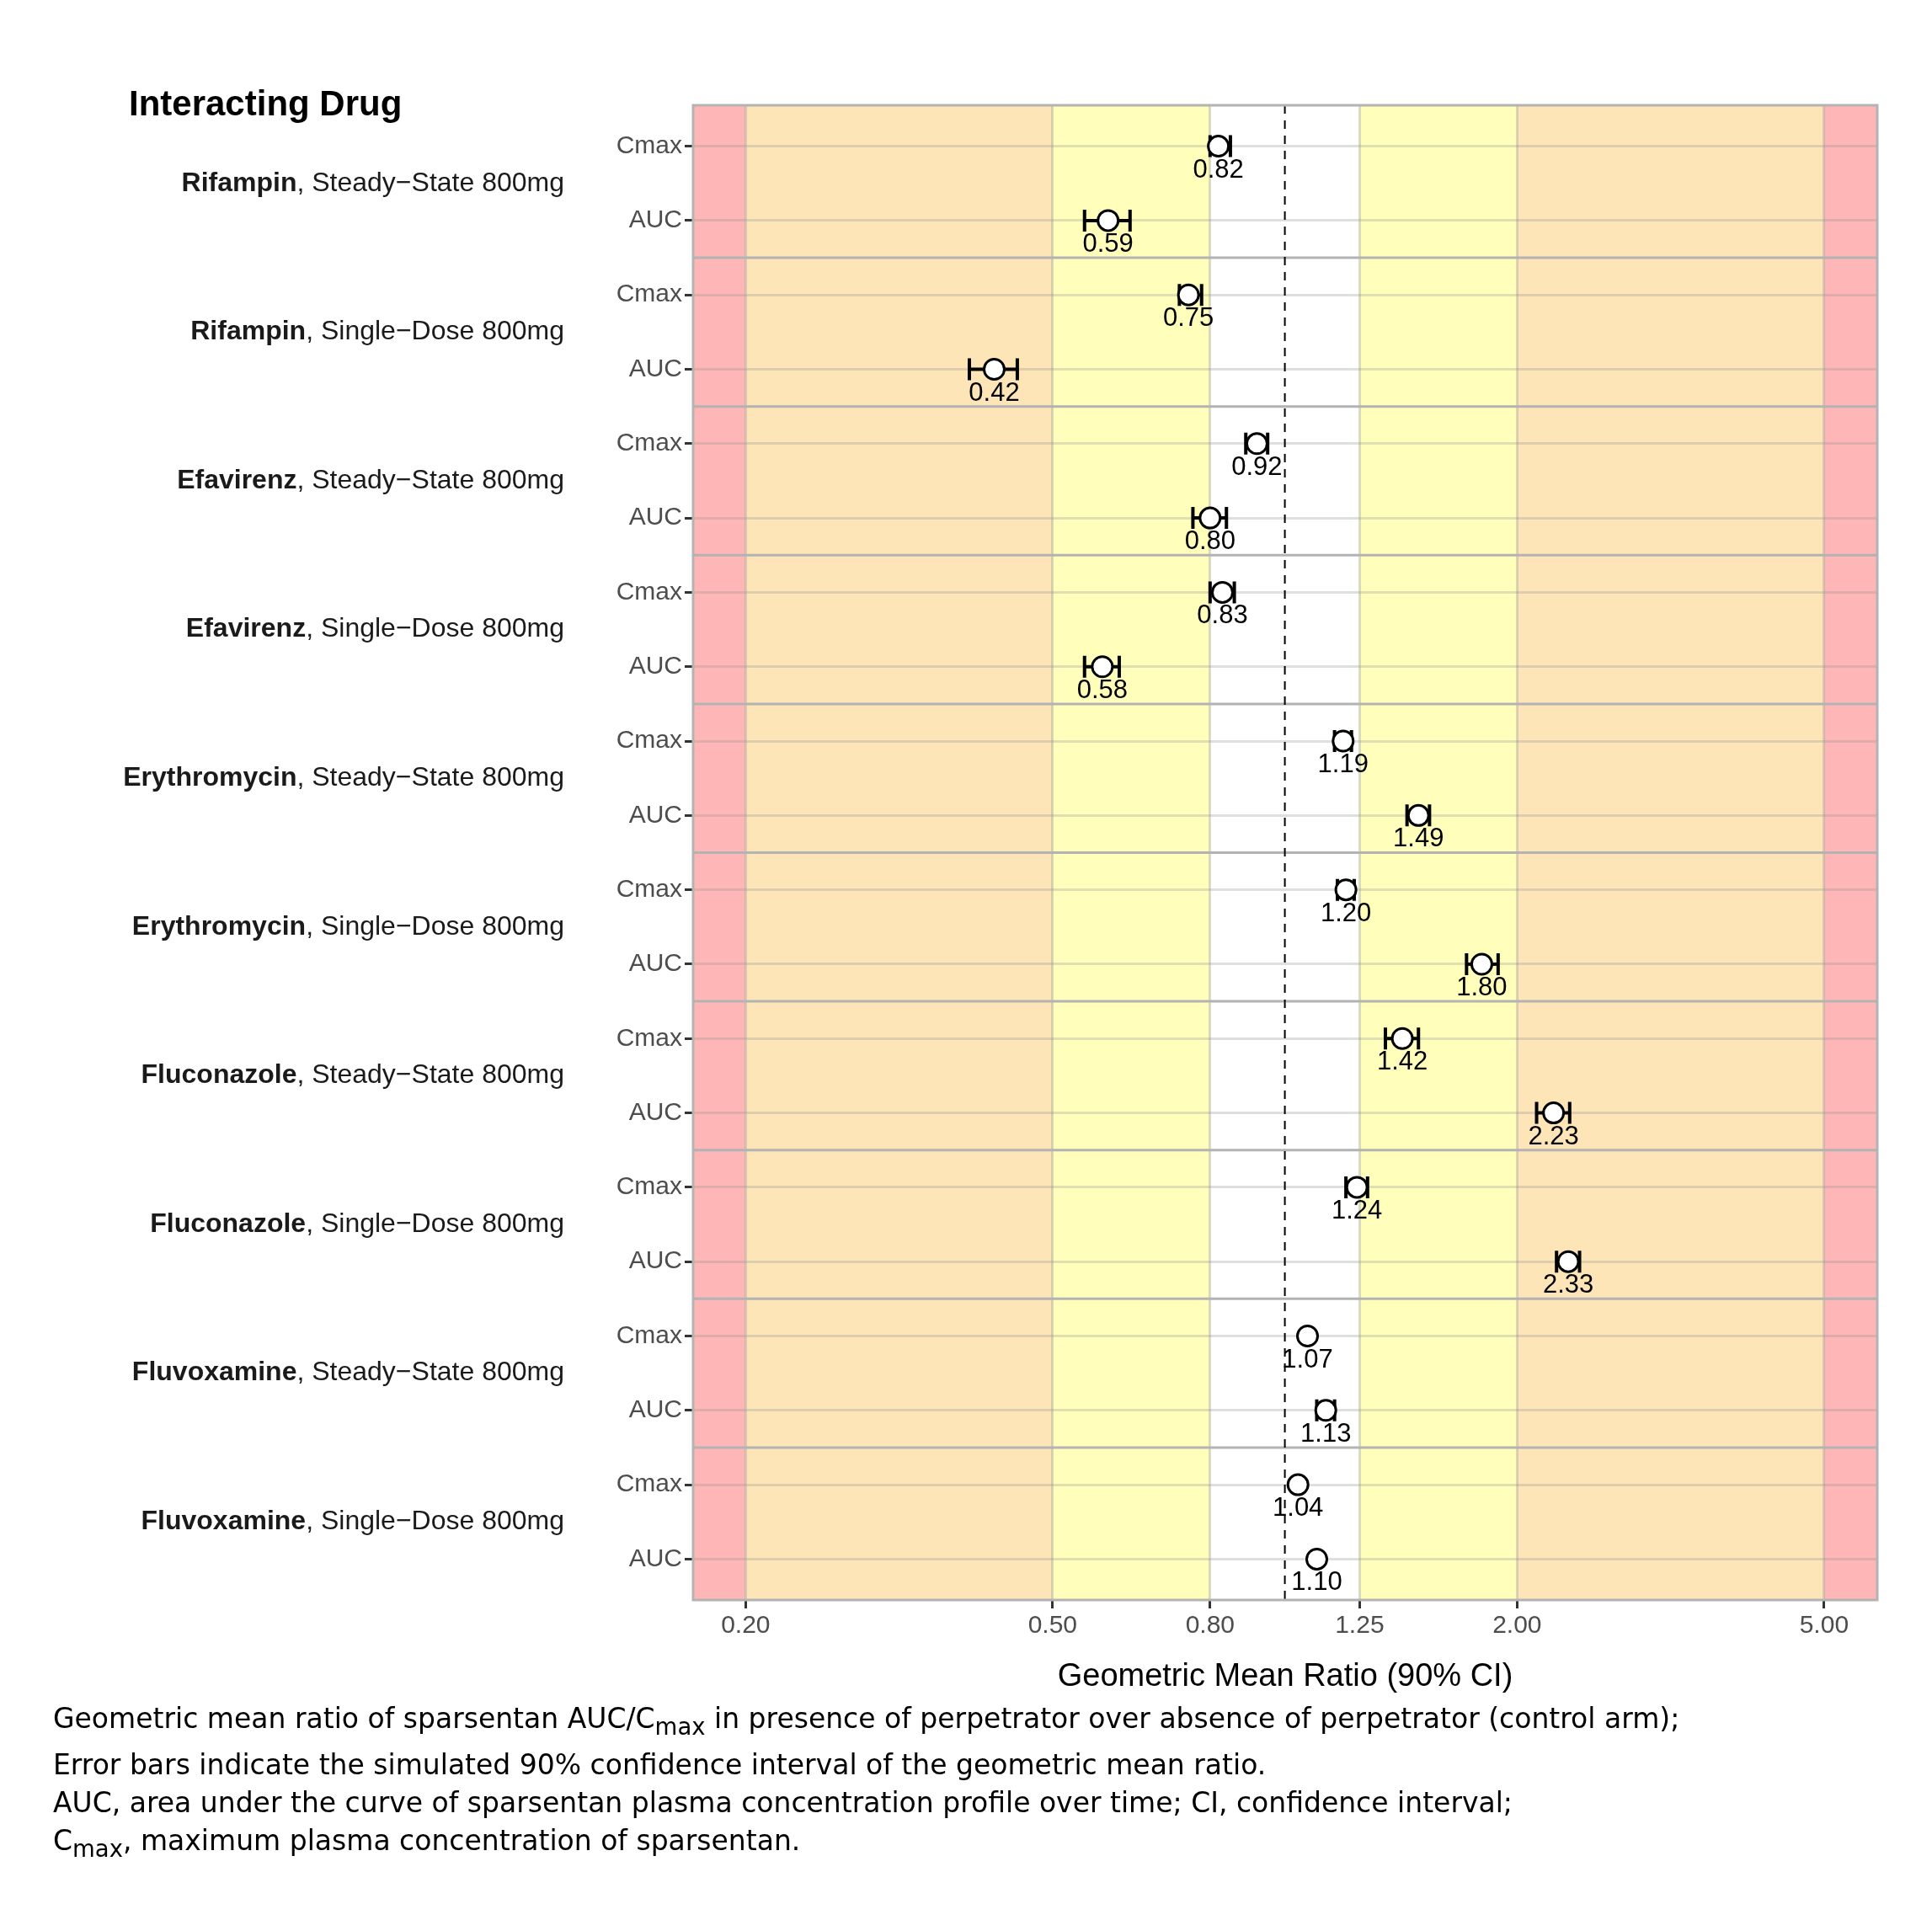 The width and height of the screenshot is (1932, 1920). I want to click on text: Interacting Drug, so click(266, 103).